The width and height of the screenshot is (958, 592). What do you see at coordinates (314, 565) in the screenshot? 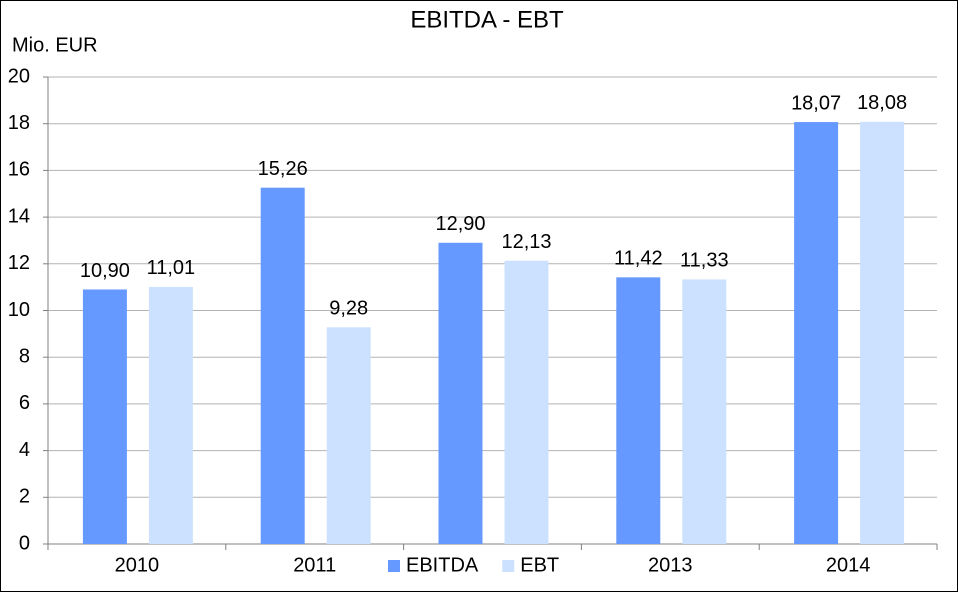
I see `x-tick-label: 2011` at bounding box center [314, 565].